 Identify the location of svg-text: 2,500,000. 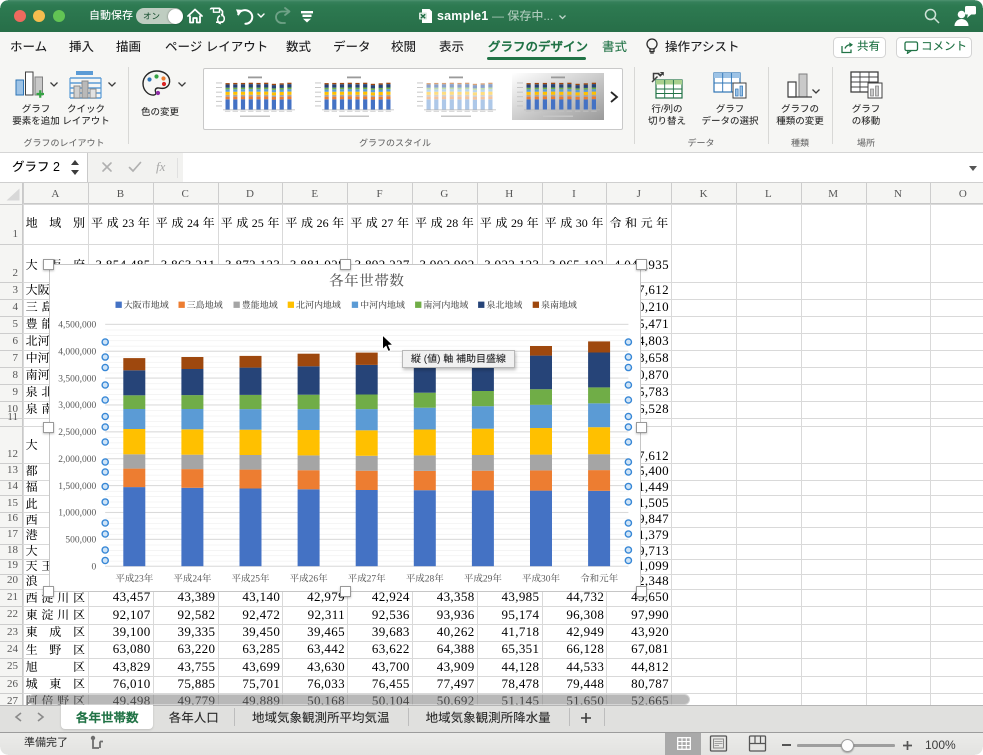
(77, 433).